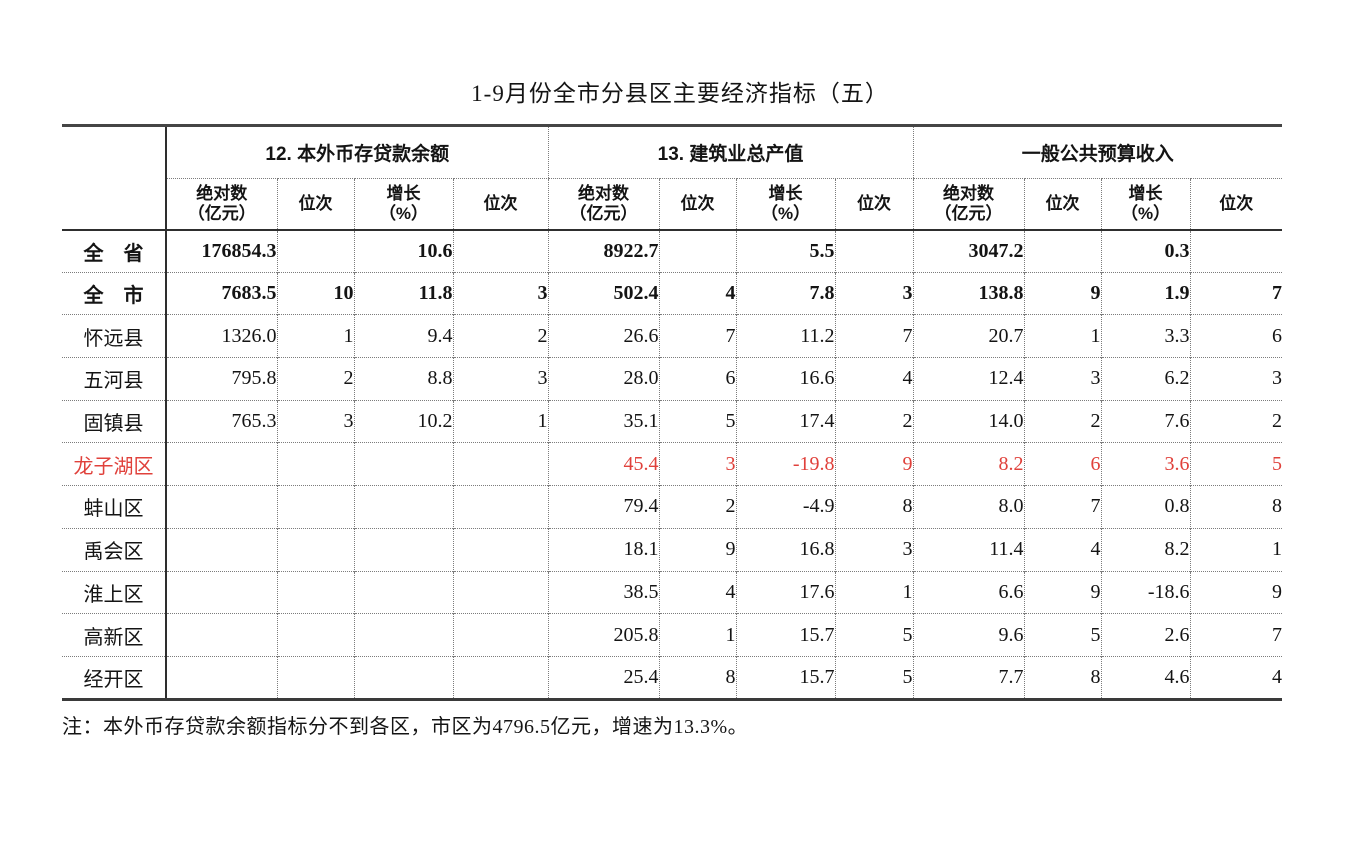 The height and width of the screenshot is (868, 1360). I want to click on row-label: 禹会区, so click(114, 549).